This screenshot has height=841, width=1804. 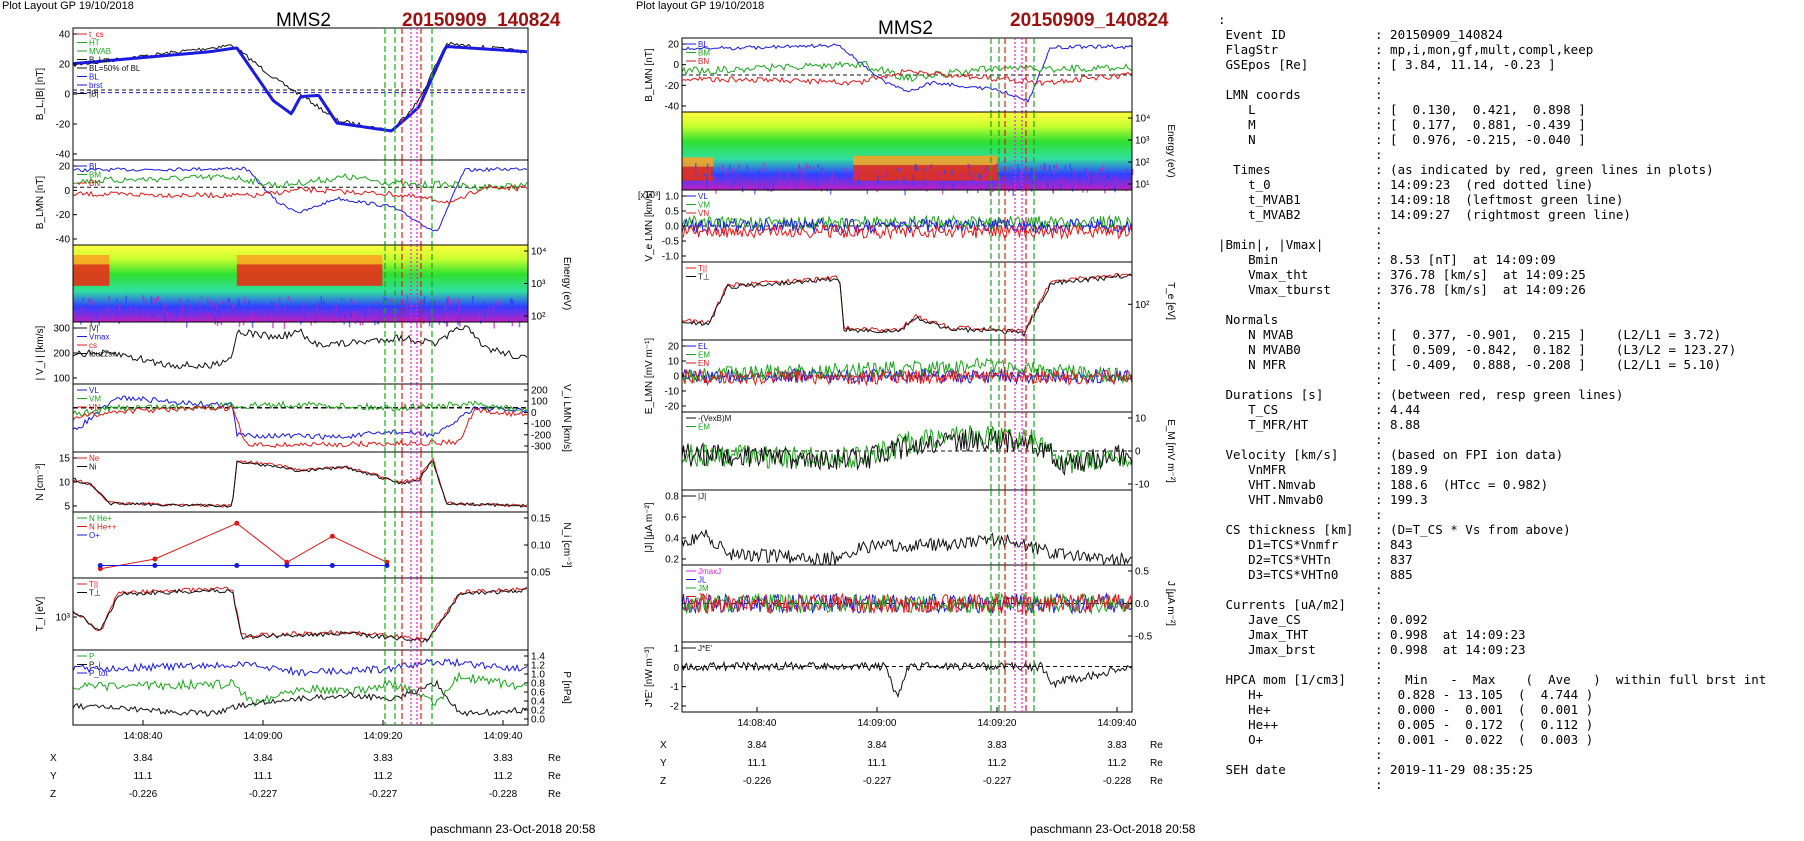 I want to click on info-line: t_0: 14:09:23 (red dotted line), so click(x=1492, y=184).